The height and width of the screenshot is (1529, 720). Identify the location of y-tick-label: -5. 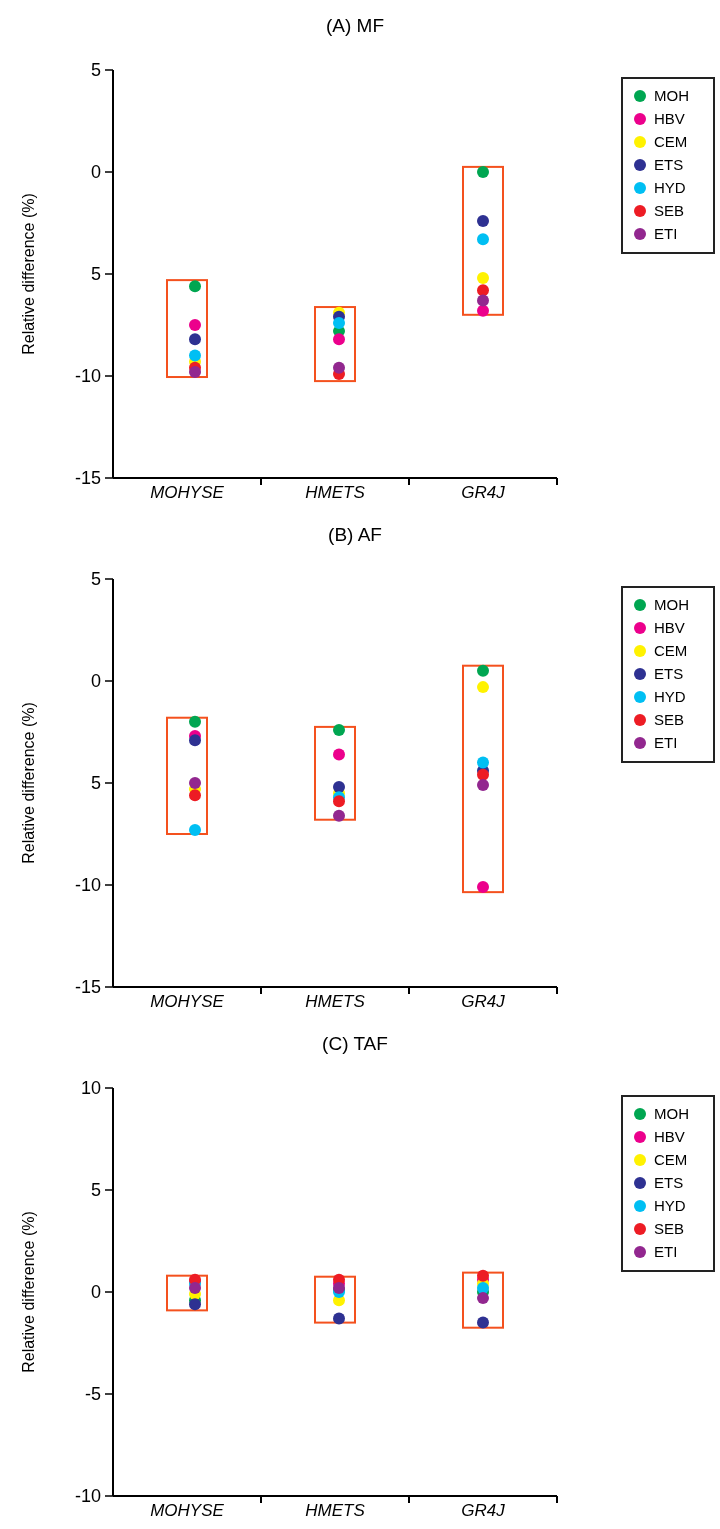
(92, 1394).